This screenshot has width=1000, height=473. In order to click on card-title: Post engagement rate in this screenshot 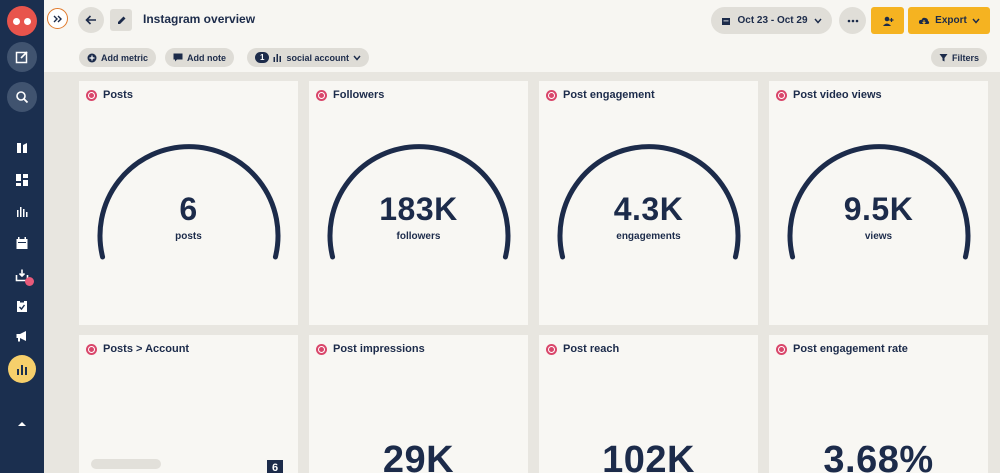, I will do `click(850, 349)`.